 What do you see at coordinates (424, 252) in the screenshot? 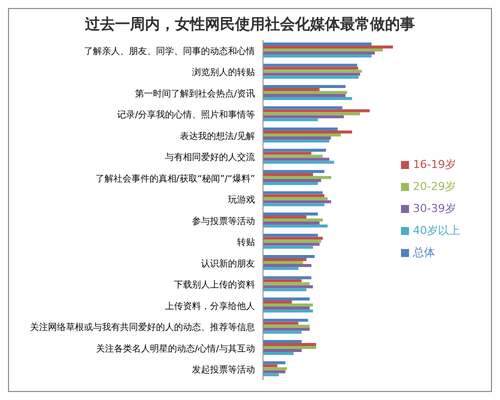
I see `legend-label: 总体` at bounding box center [424, 252].